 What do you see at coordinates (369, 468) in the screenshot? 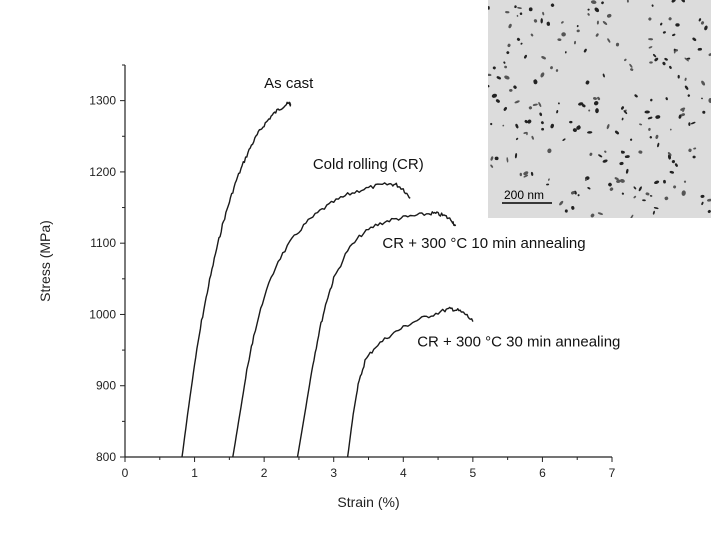
I see `x-ticks: 0 1 2 3 4 5 6 7` at bounding box center [369, 468].